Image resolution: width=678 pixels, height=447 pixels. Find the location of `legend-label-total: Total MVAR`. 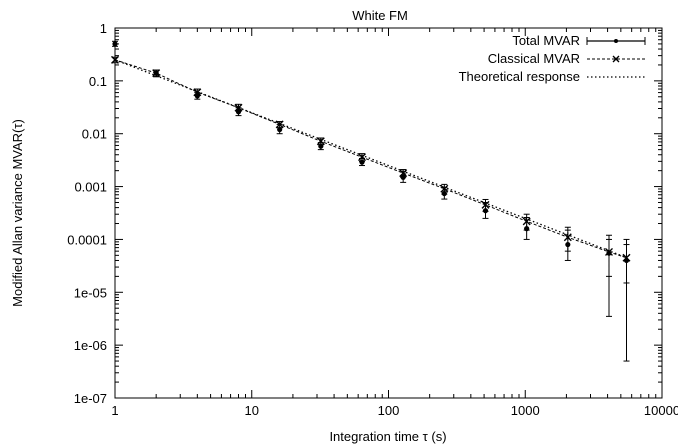

legend-label-total: Total MVAR is located at coordinates (546, 40).